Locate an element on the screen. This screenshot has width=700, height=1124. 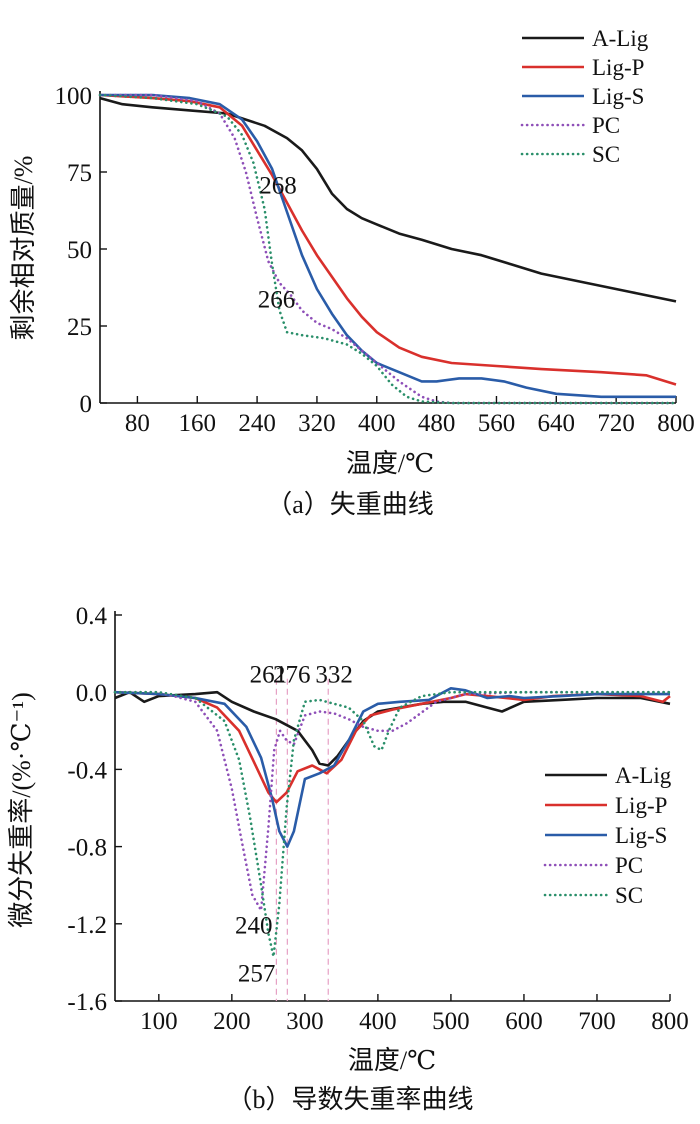
y-tick-label: -0.4 is located at coordinates (87, 770).